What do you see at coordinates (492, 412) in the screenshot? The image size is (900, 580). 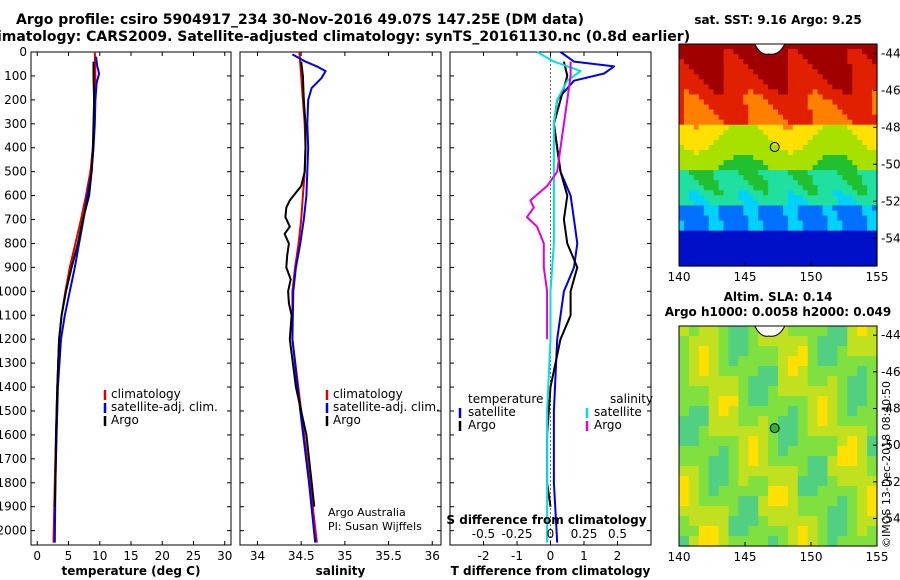 I see `legend-entry: satellite` at bounding box center [492, 412].